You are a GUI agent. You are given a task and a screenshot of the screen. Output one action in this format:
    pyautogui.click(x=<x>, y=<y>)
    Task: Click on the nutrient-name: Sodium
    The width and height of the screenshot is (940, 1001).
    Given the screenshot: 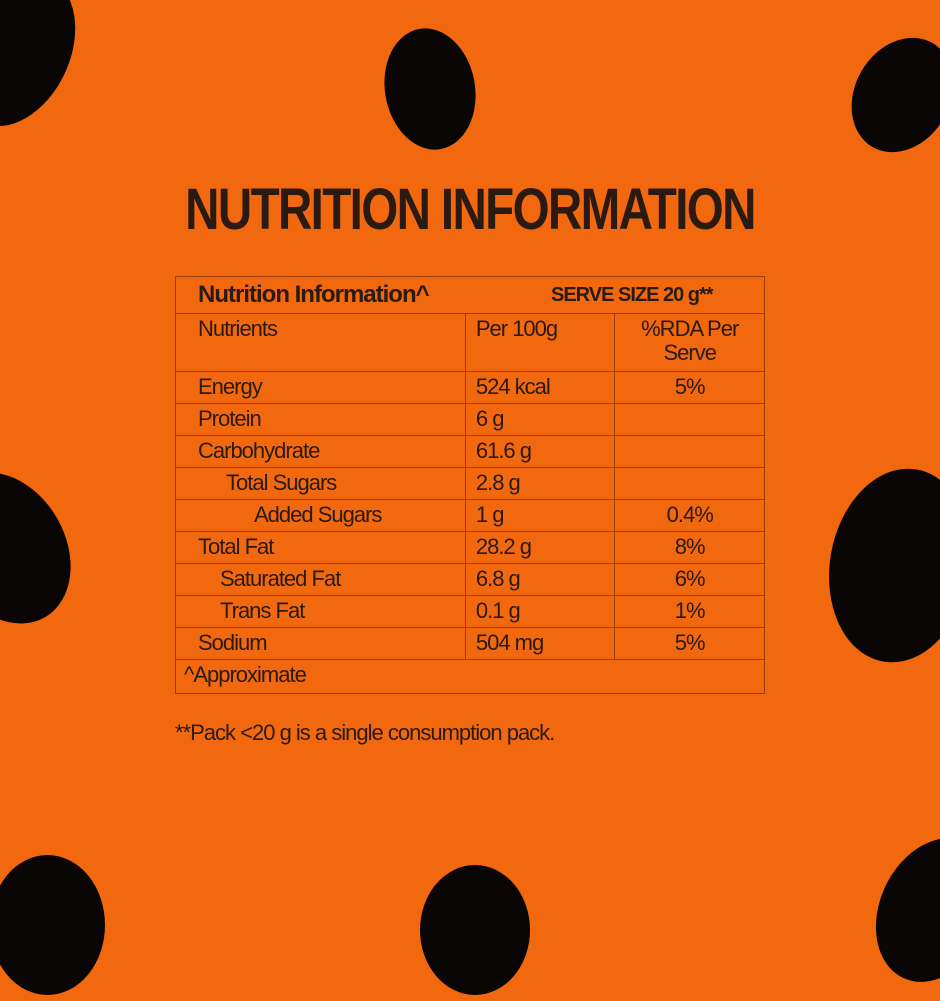 What is the action you would take?
    pyautogui.click(x=320, y=643)
    